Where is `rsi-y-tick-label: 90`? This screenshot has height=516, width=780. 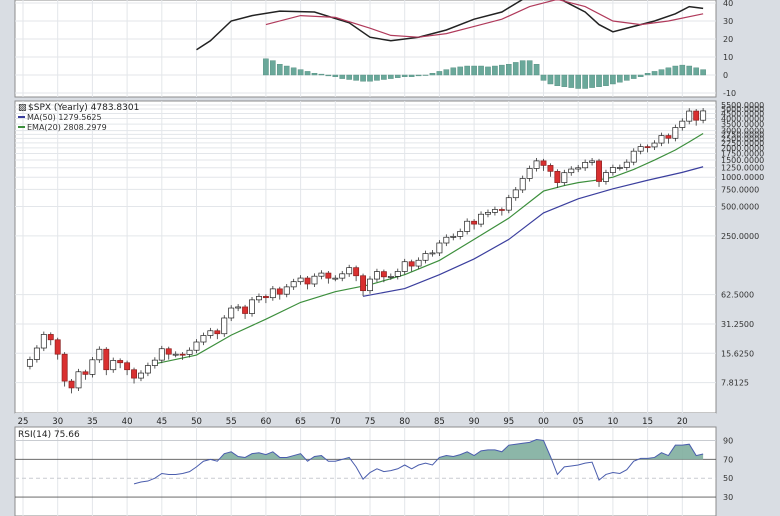
rsi-y-tick-label: 90 is located at coordinates (728, 440).